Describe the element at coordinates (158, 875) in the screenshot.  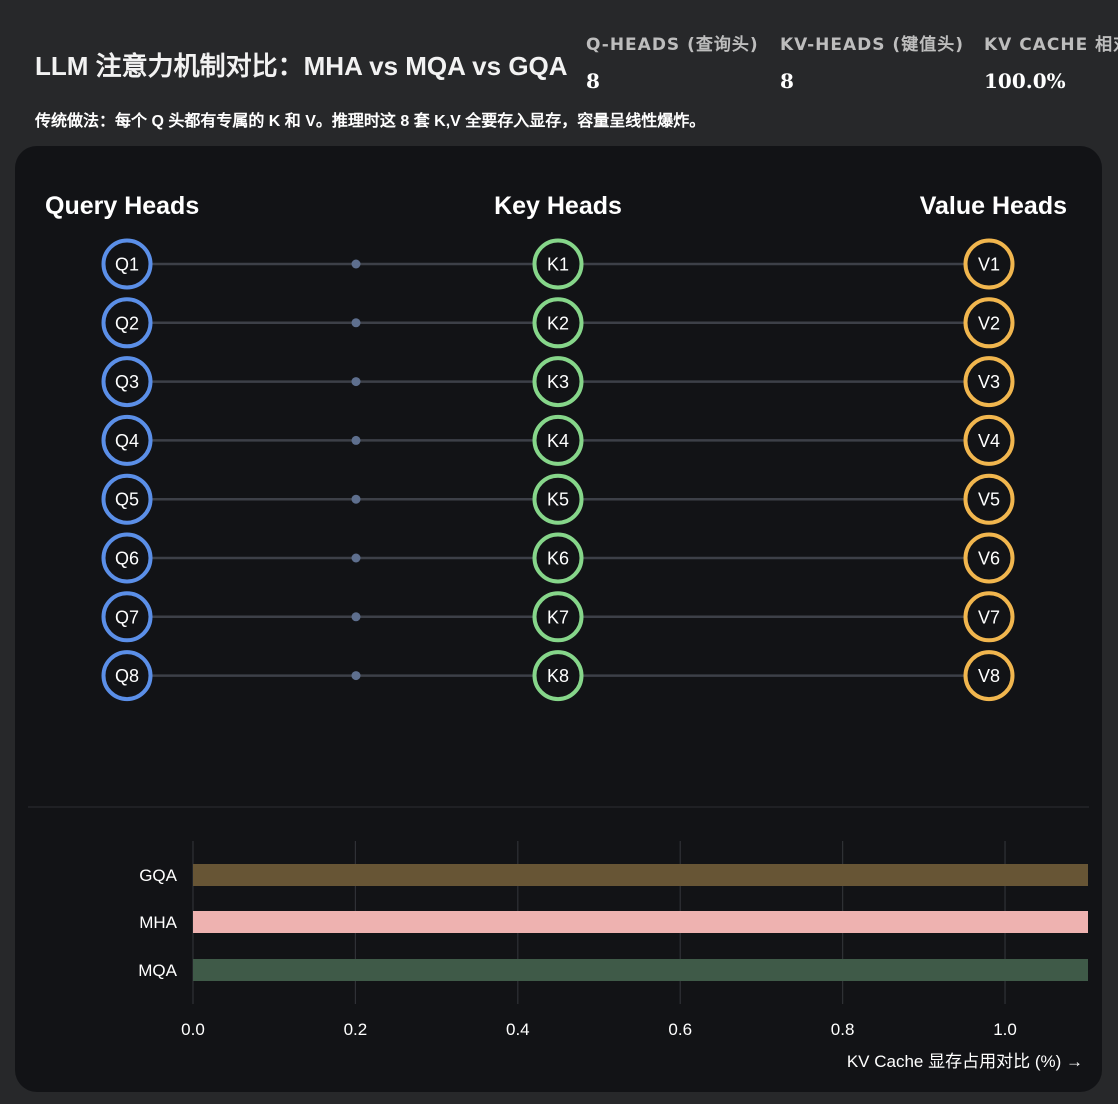
I see `bar-category-label: GQA` at that location.